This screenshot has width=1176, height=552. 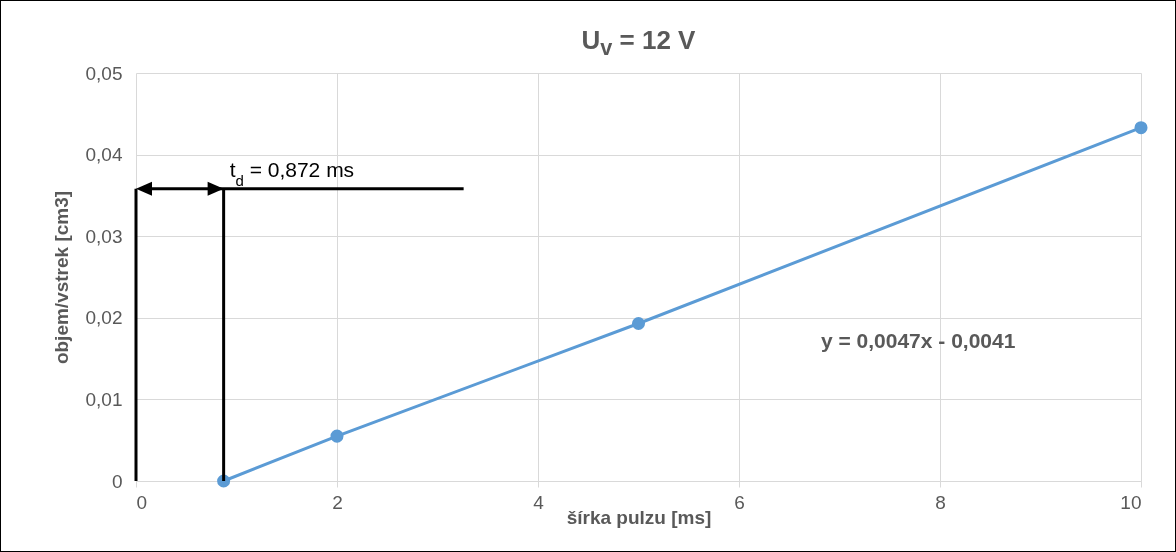 What do you see at coordinates (61, 277) in the screenshot?
I see `y-axis-title: objem/vstrek [cm3]` at bounding box center [61, 277].